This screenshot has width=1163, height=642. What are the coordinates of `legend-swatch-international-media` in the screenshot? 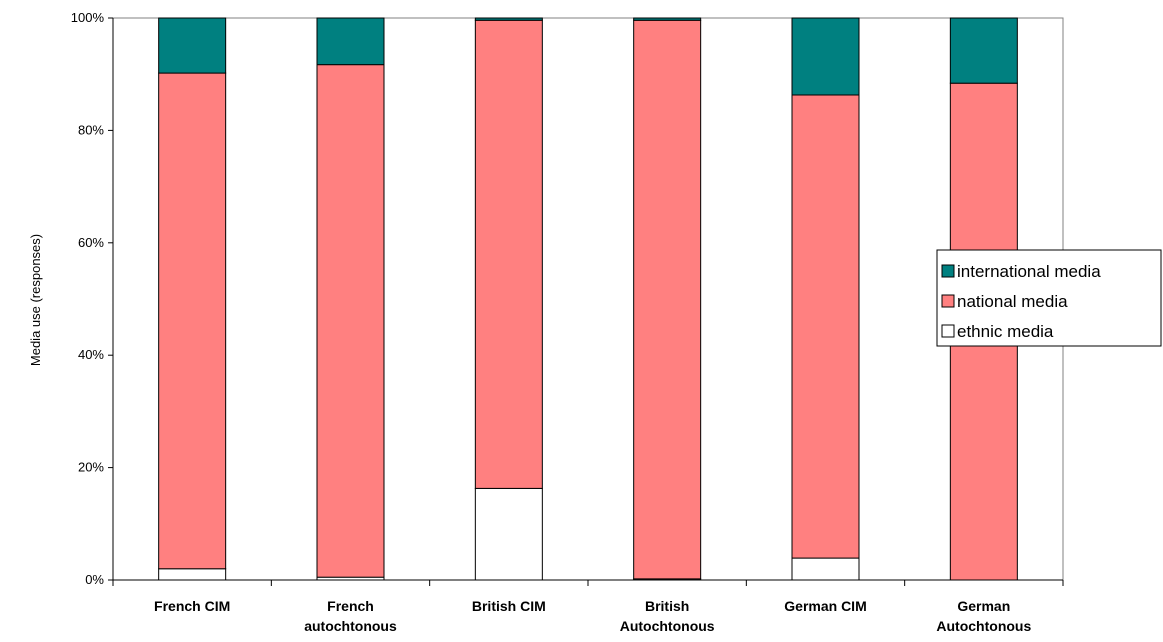 It's located at (948, 271).